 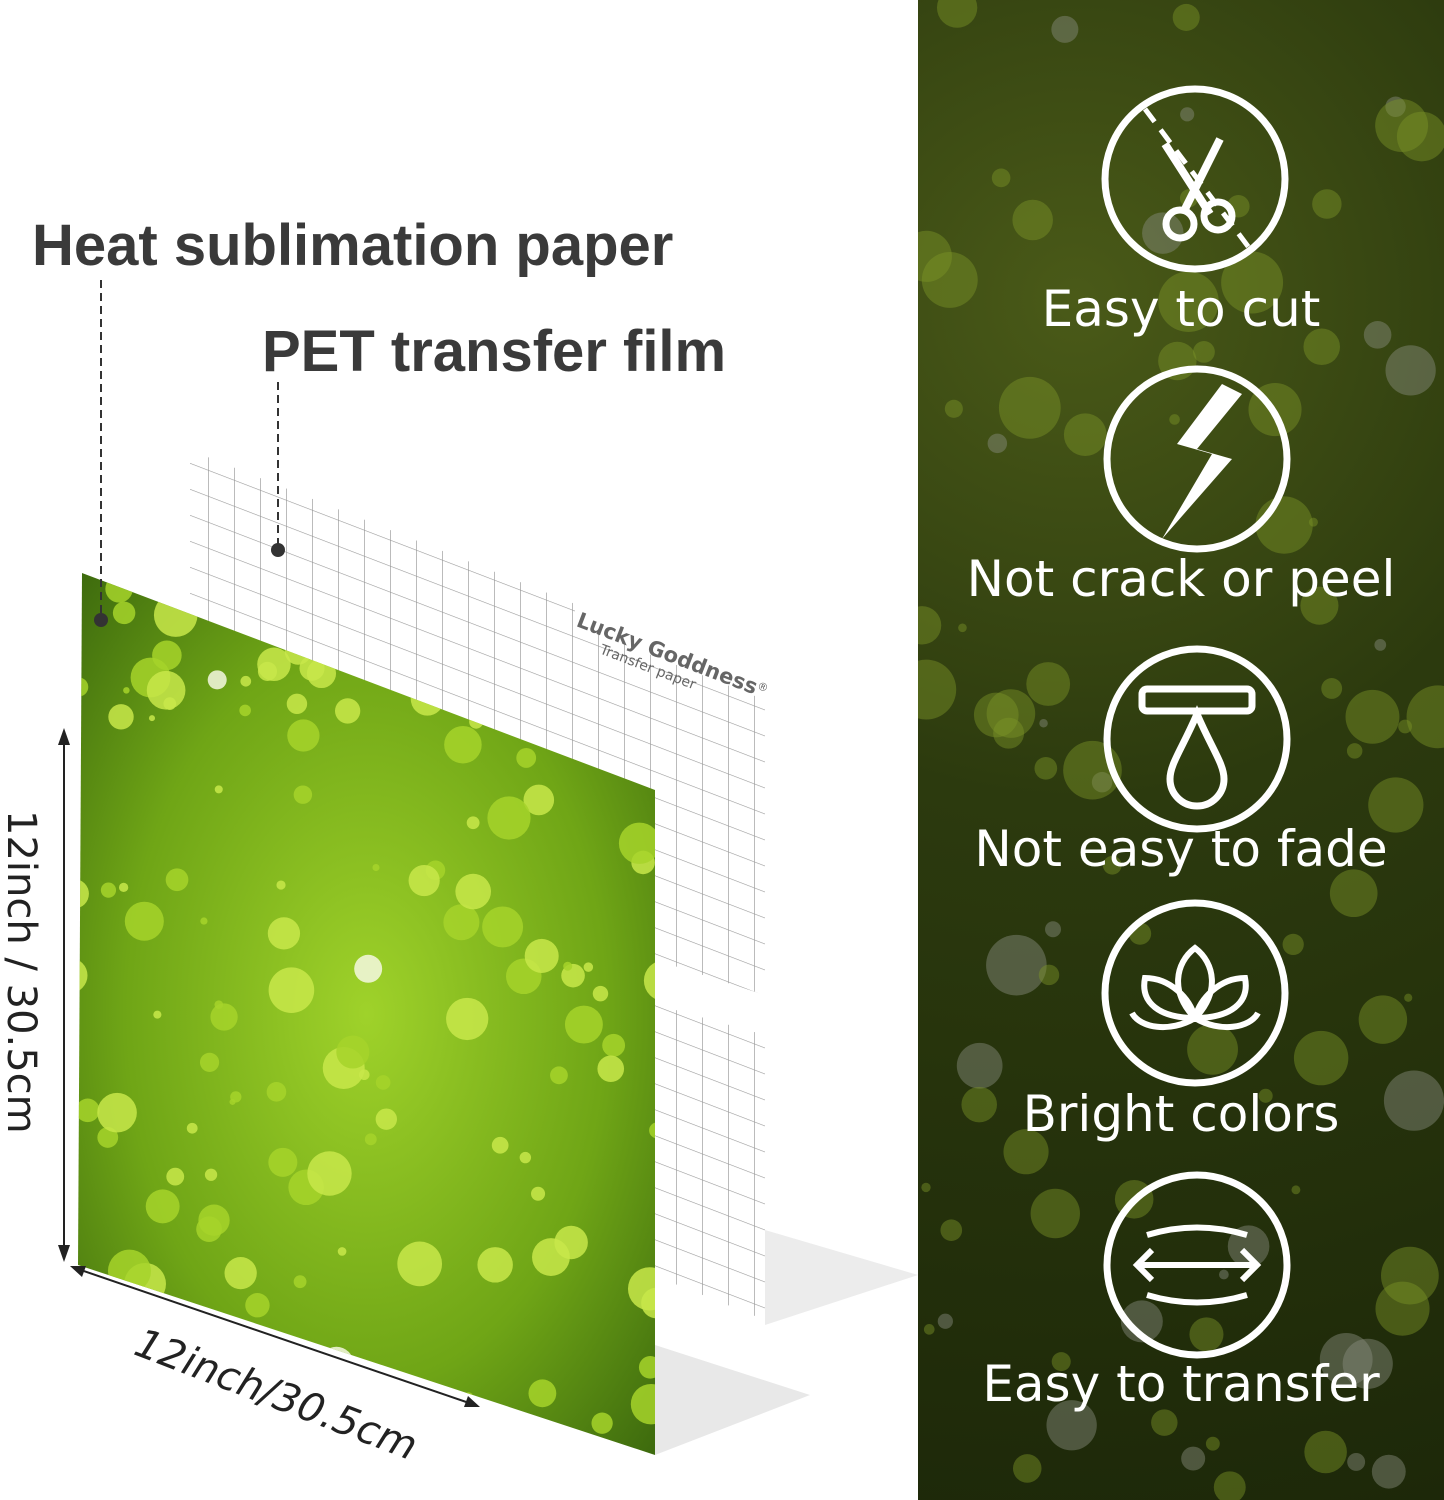 What do you see at coordinates (353, 245) in the screenshot?
I see `heat-paper-callout: Heat sublimation paper` at bounding box center [353, 245].